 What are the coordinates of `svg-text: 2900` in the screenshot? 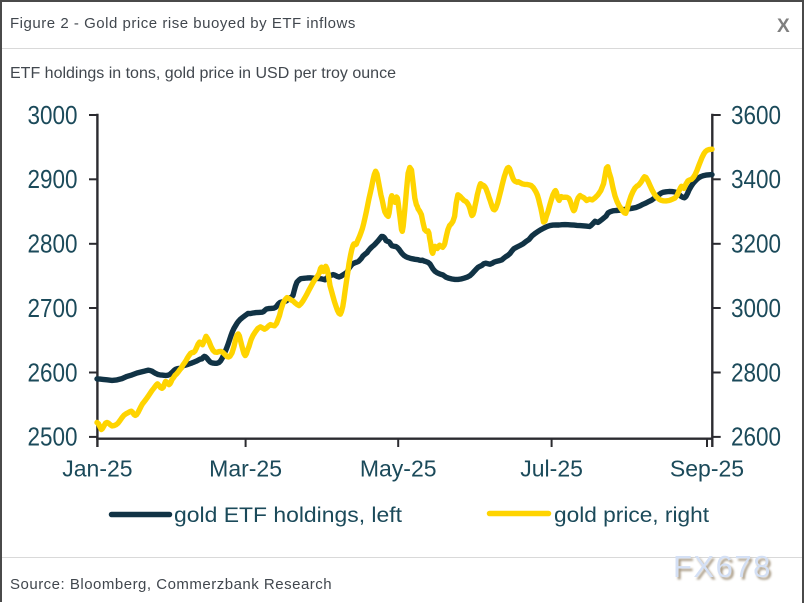 It's located at (53, 179).